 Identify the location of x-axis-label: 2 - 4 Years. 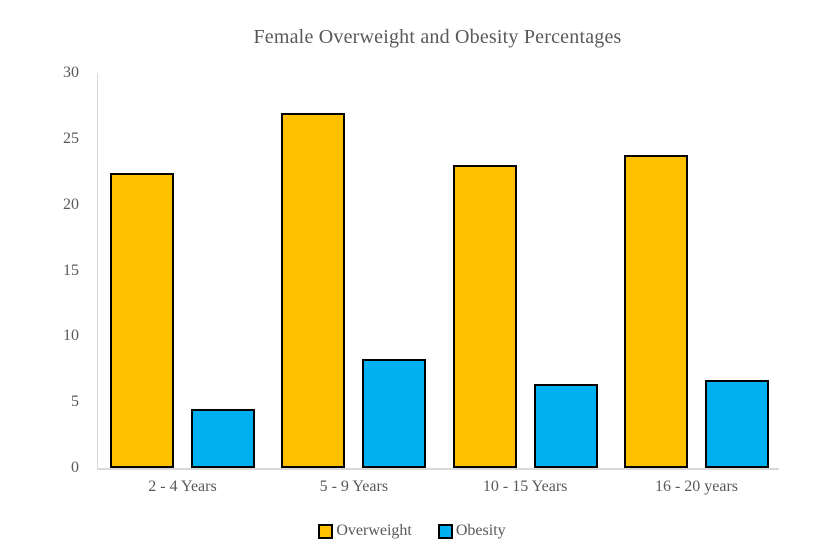
(182, 486).